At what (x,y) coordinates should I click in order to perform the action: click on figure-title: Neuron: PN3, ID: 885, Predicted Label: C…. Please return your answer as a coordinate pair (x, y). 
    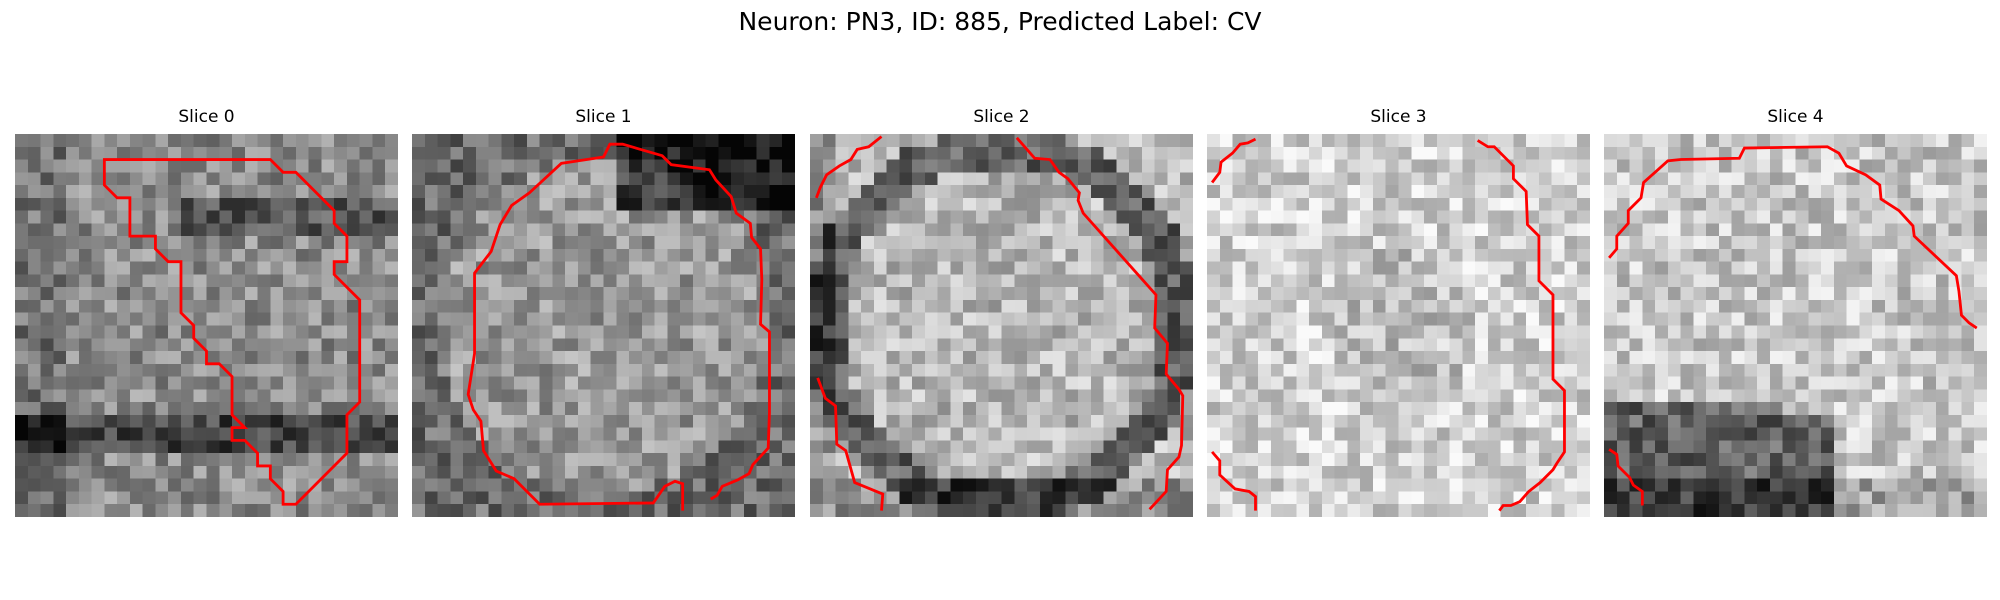
    Looking at the image, I should click on (1000, 21).